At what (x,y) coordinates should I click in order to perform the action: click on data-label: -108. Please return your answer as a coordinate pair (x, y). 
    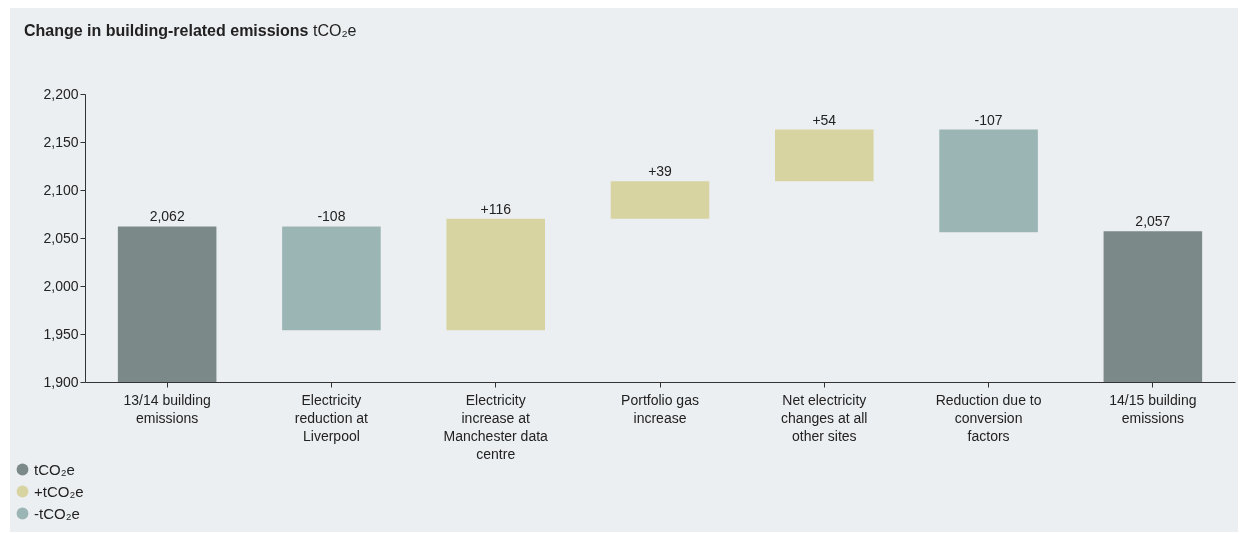
    Looking at the image, I should click on (331, 216).